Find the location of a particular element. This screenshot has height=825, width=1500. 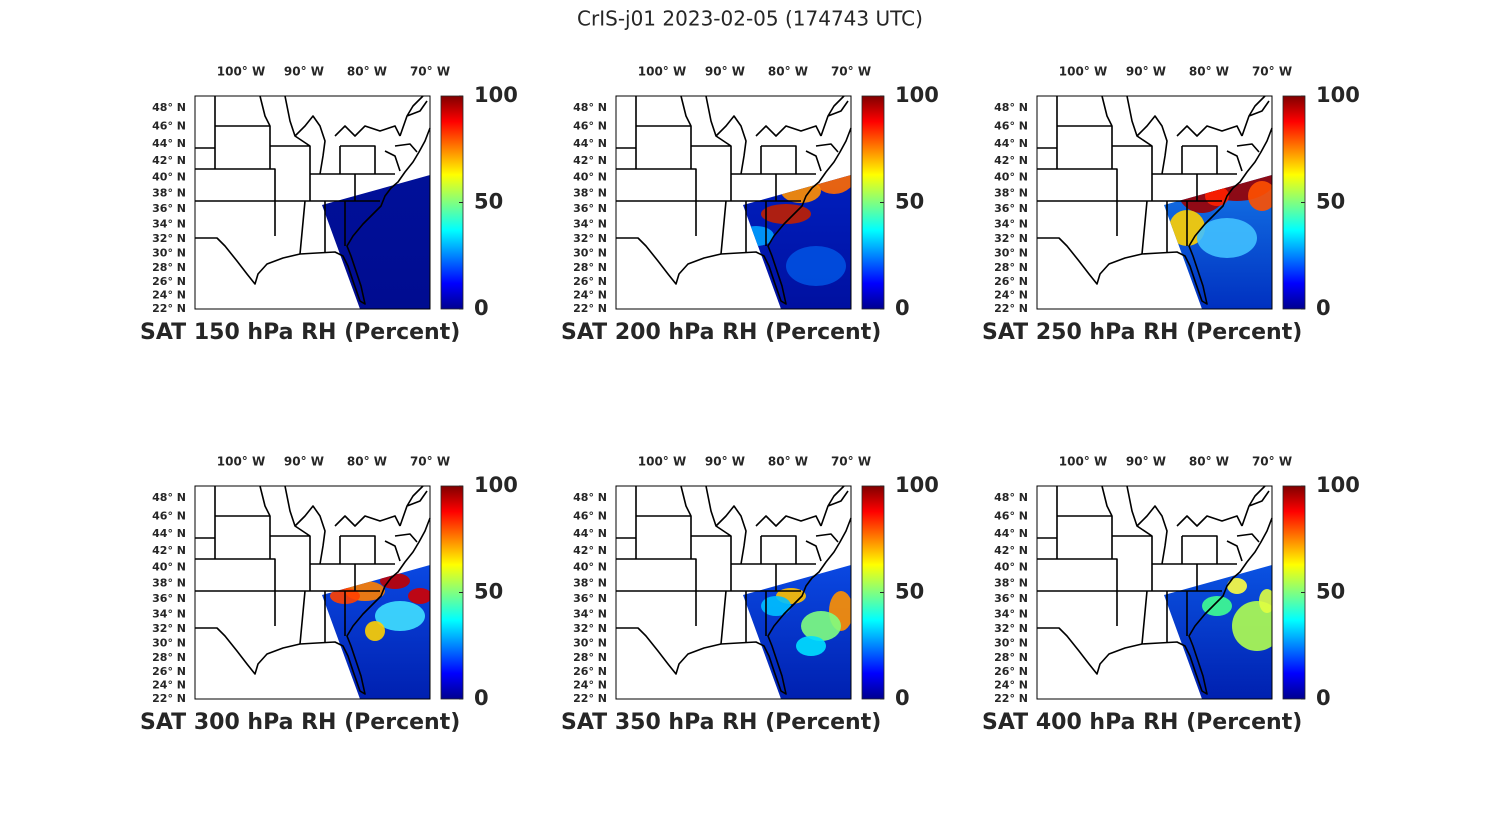

panel-title: SAT 250 hPa RH (Percent) is located at coordinates (1142, 332).